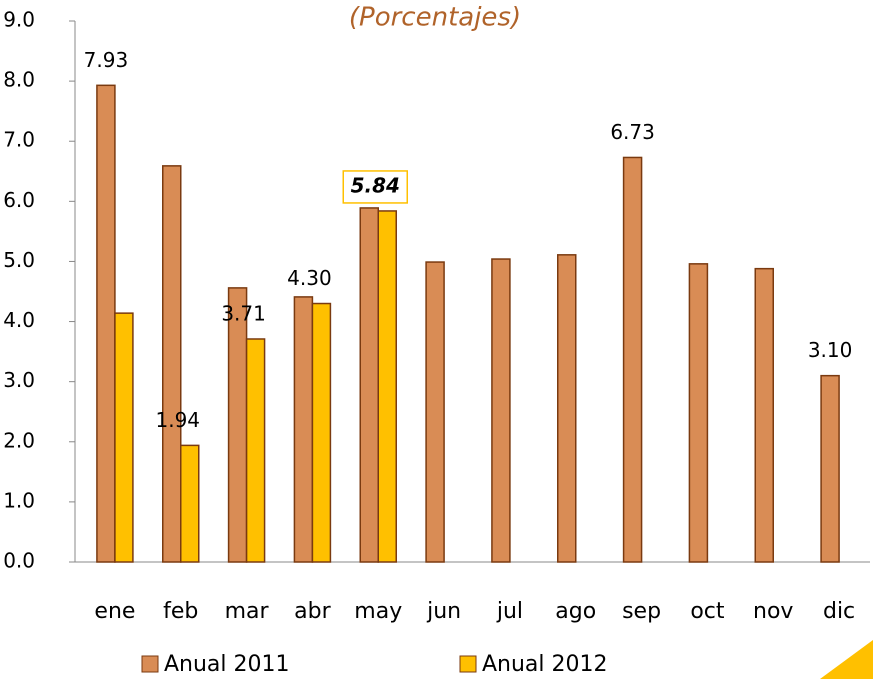 The height and width of the screenshot is (679, 873). I want to click on x-tick-label: abr, so click(312, 611).